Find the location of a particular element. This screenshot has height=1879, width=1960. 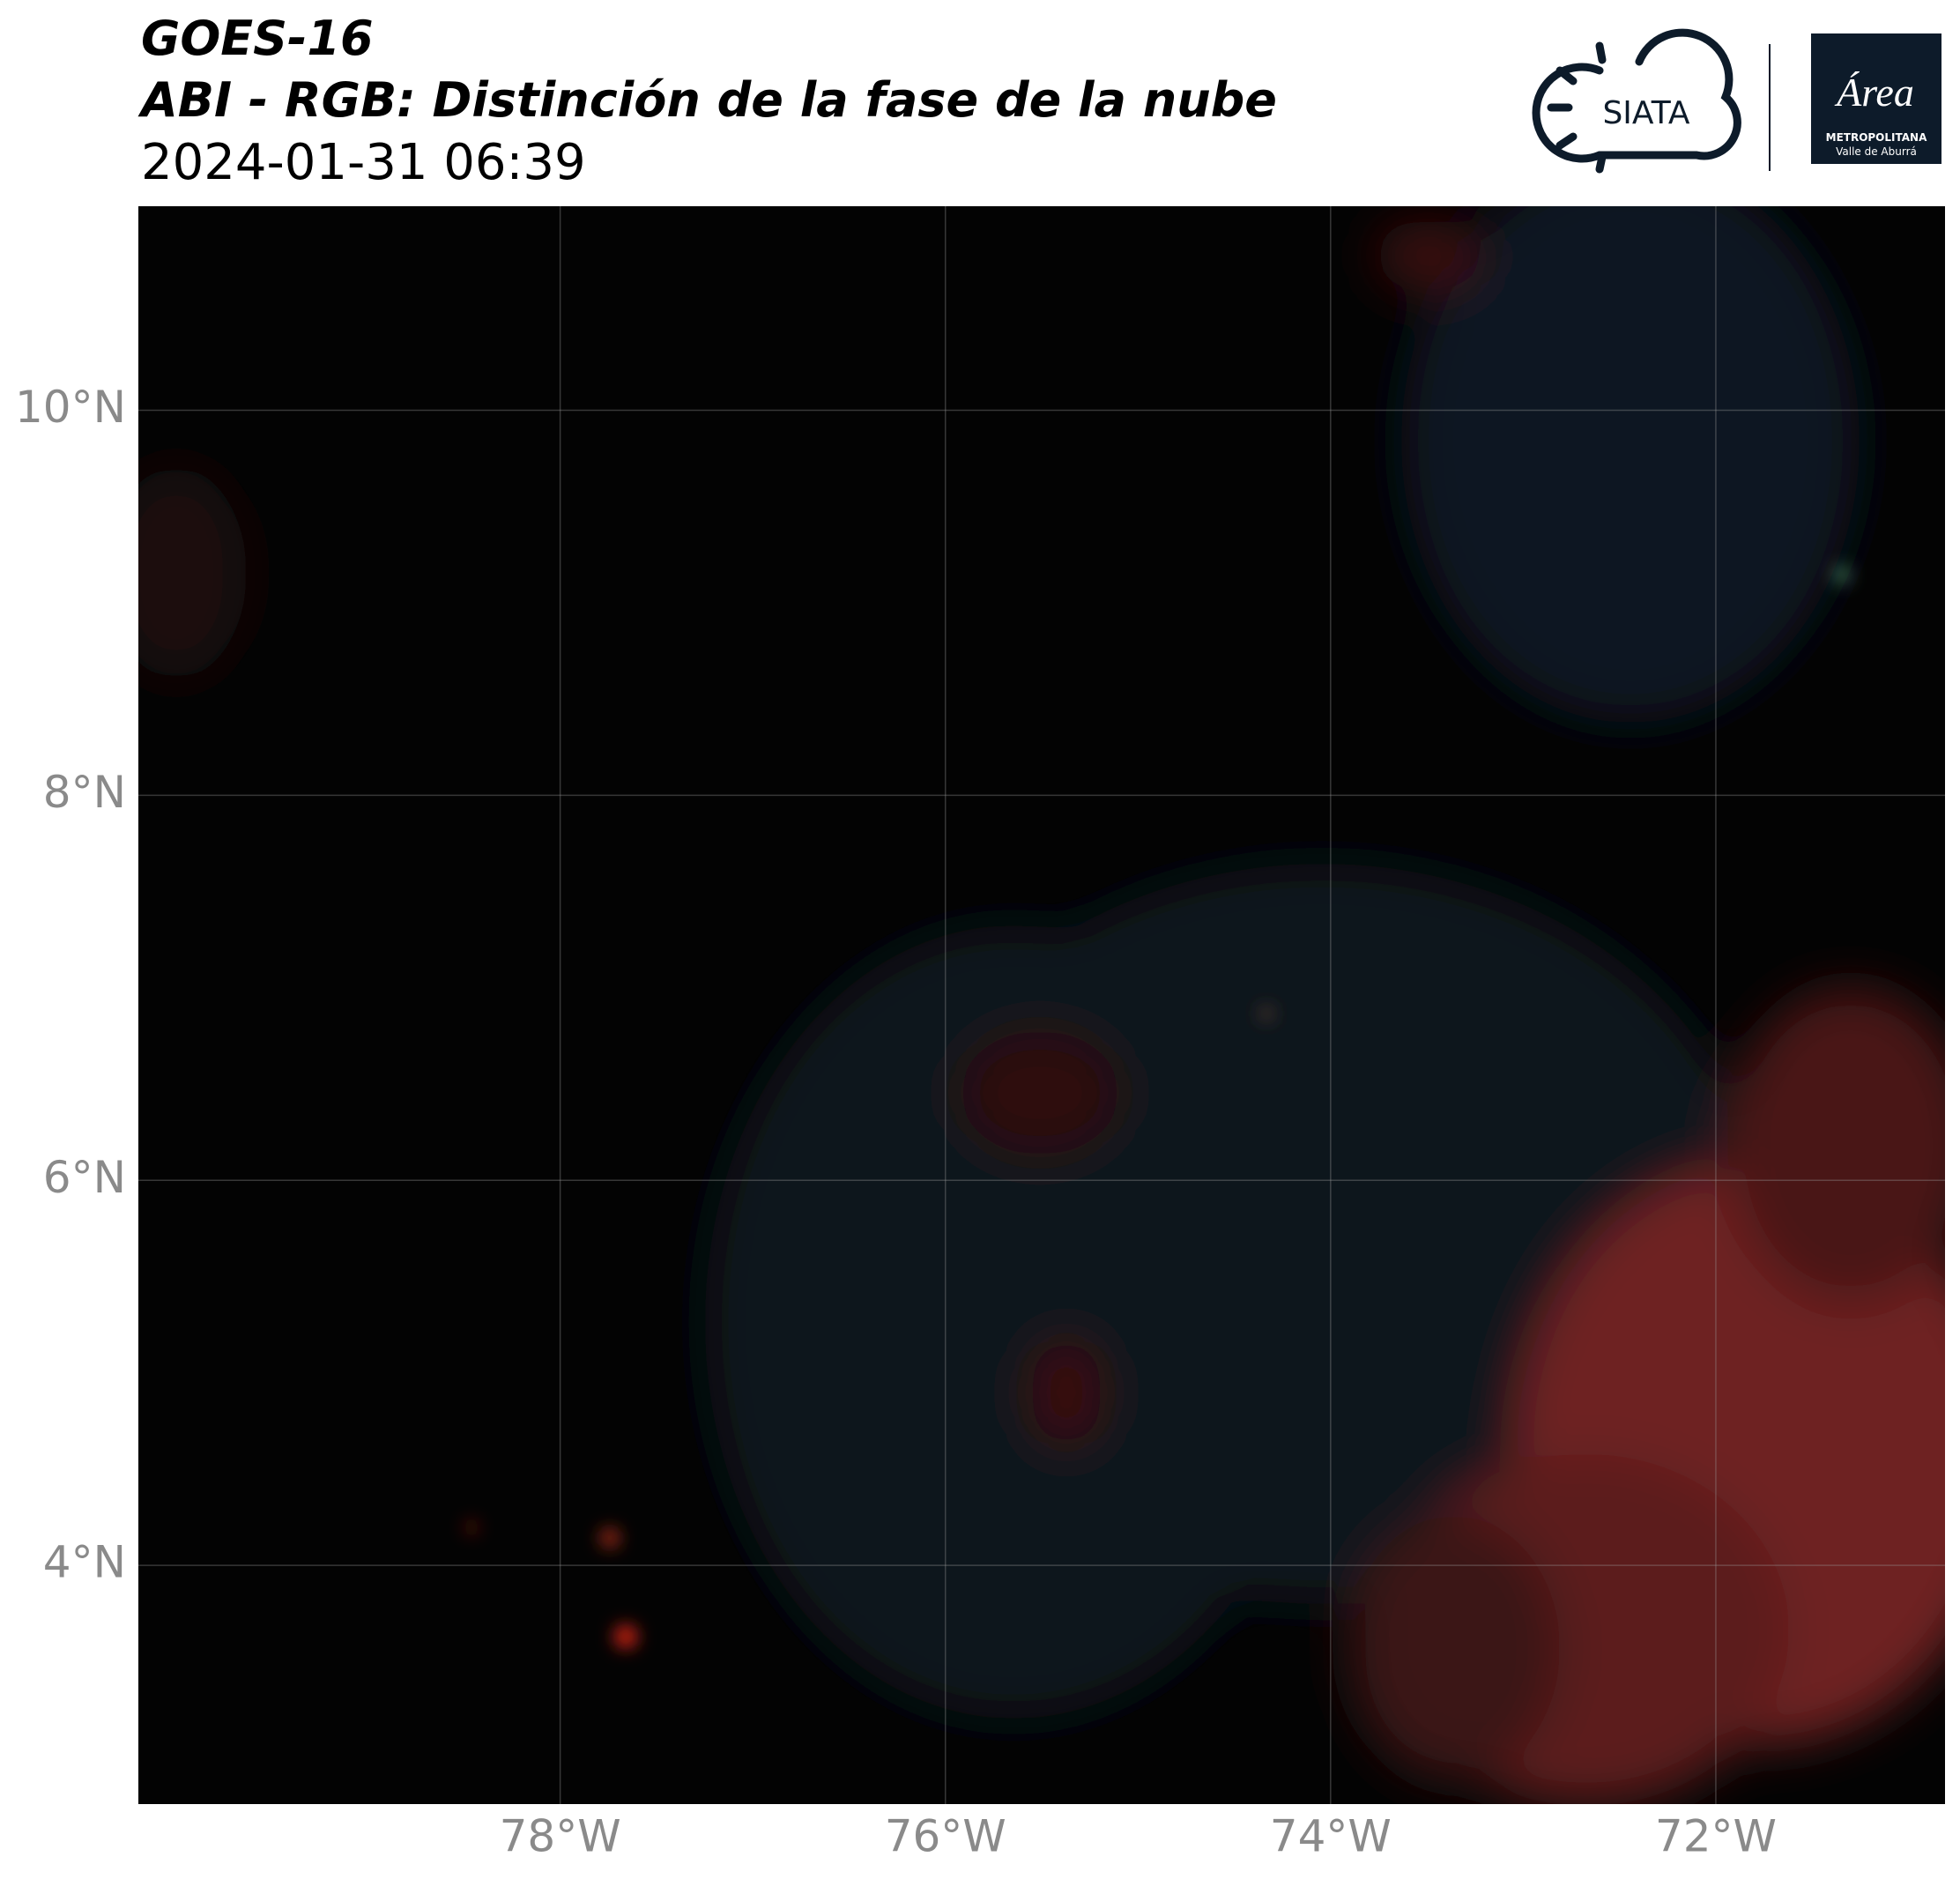

y-tick-label: 8°N is located at coordinates (84, 793).